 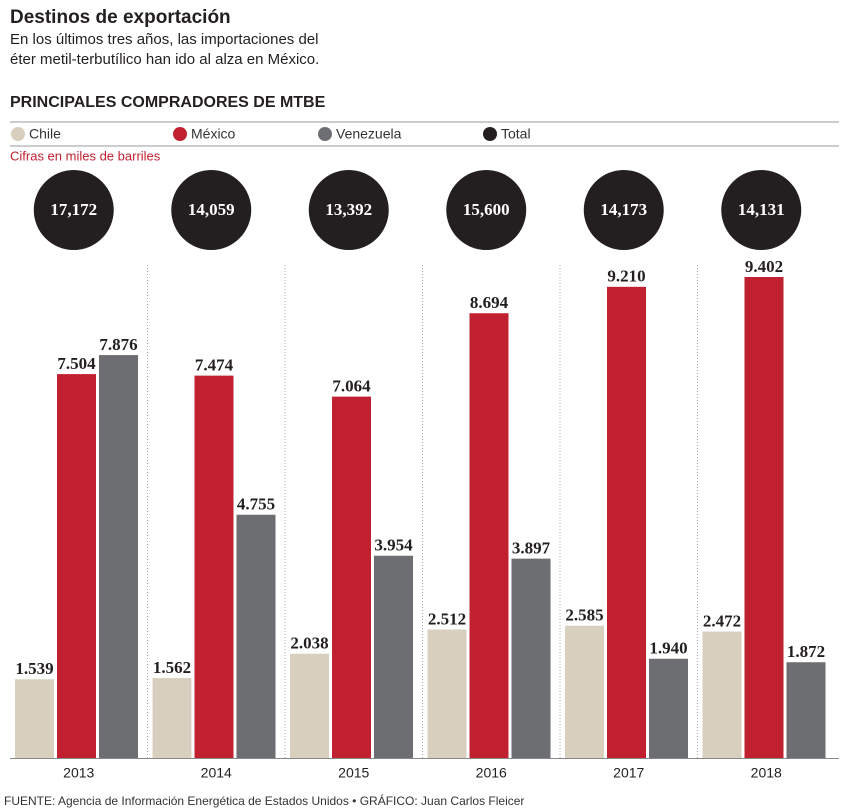 What do you see at coordinates (628, 773) in the screenshot?
I see `x-tick-label: 2017` at bounding box center [628, 773].